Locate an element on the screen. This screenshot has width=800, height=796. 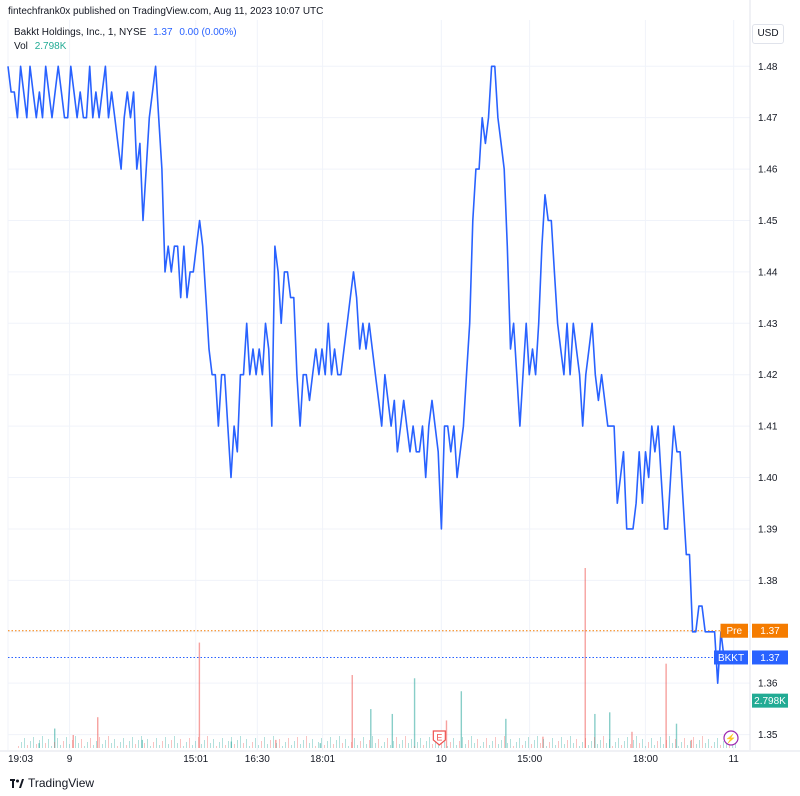
tag-label: Pre is located at coordinates (734, 631).